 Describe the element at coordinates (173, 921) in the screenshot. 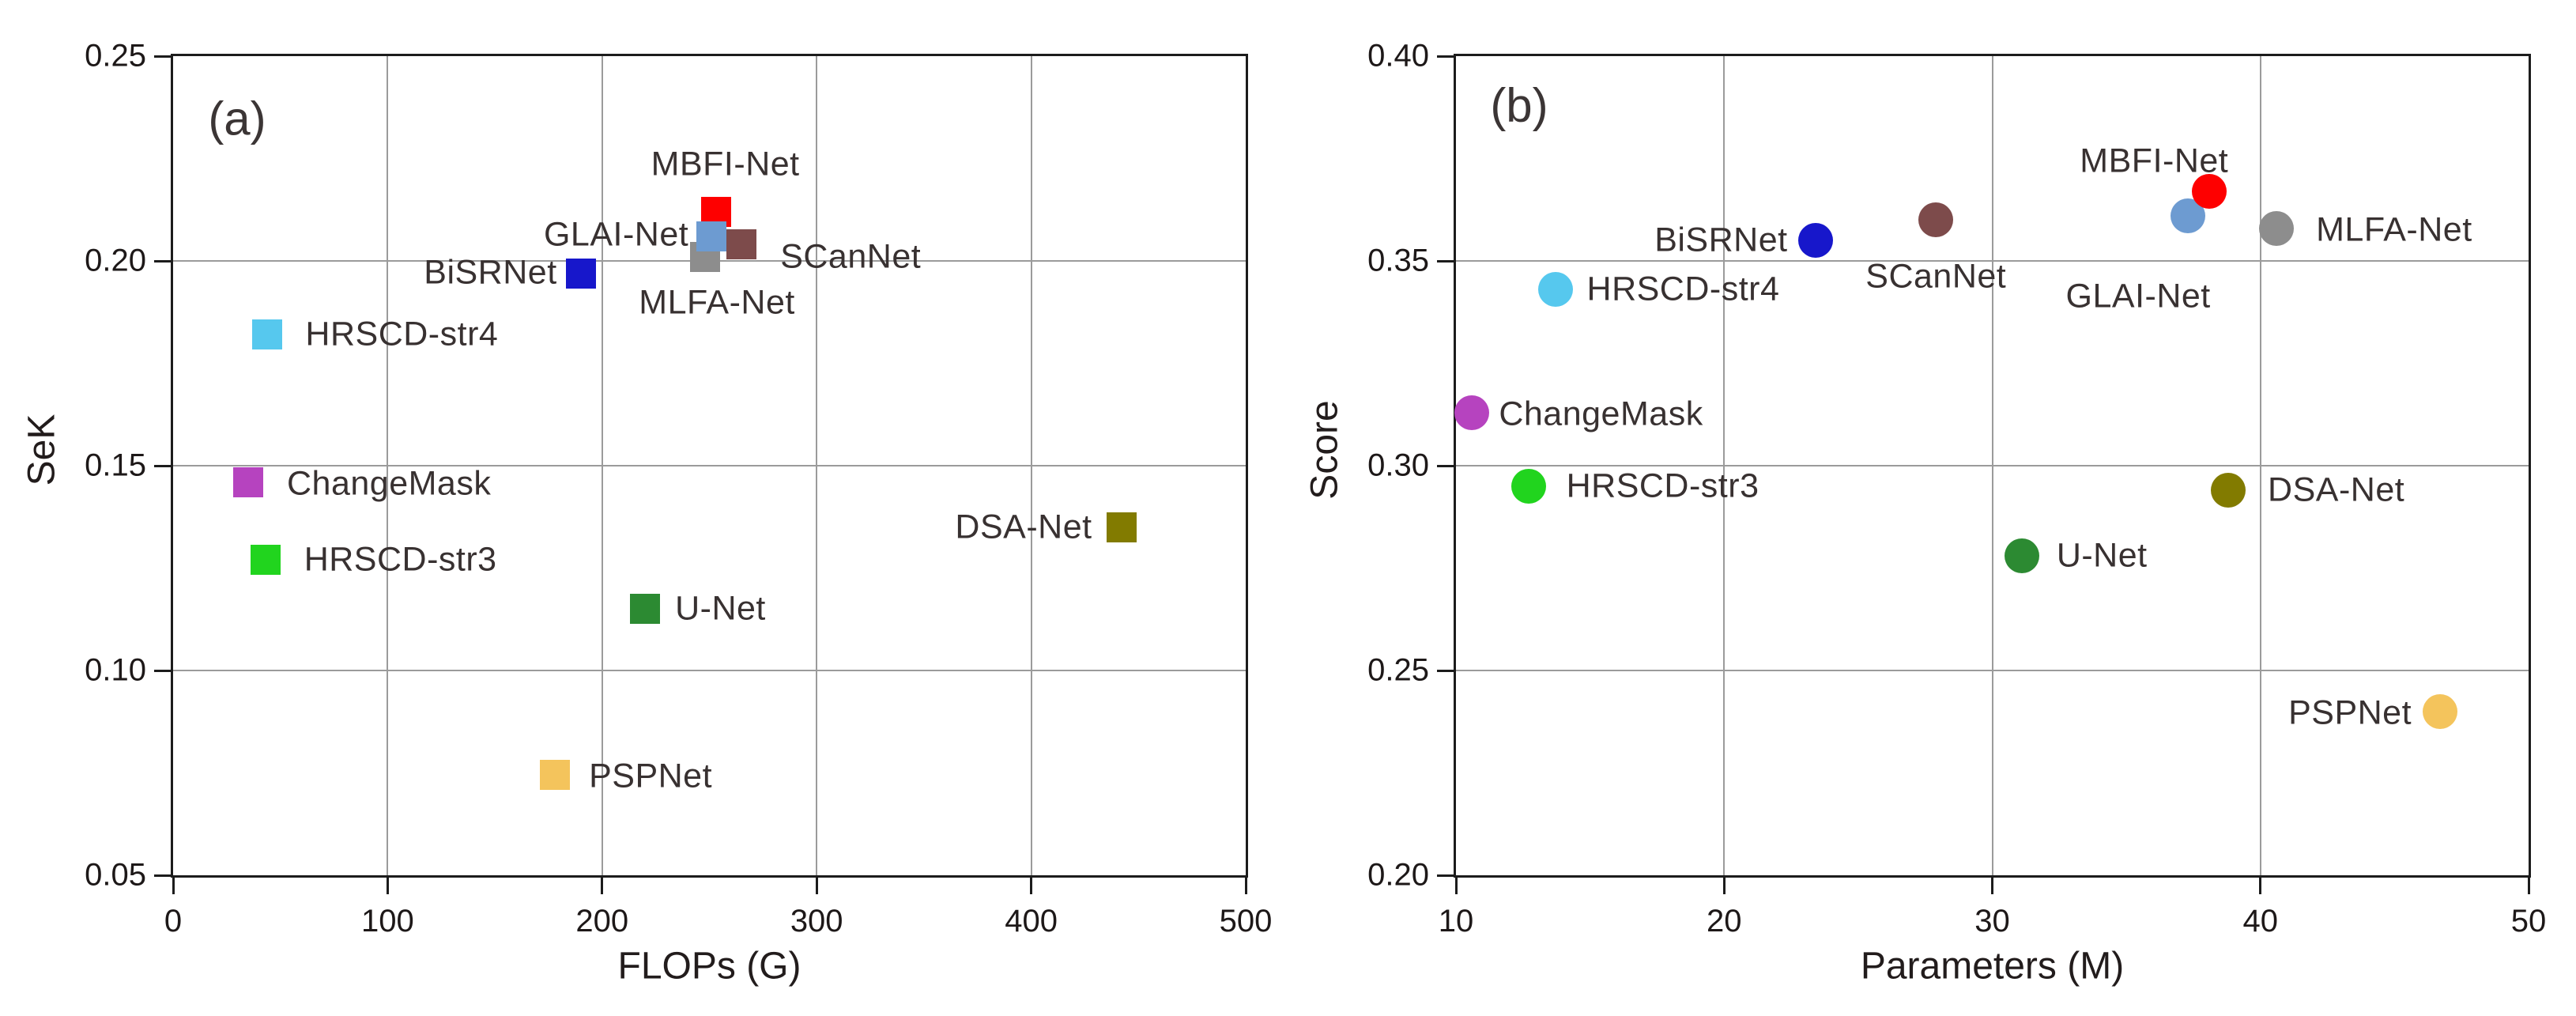

I see `panel-a-xtick-label: 0` at that location.